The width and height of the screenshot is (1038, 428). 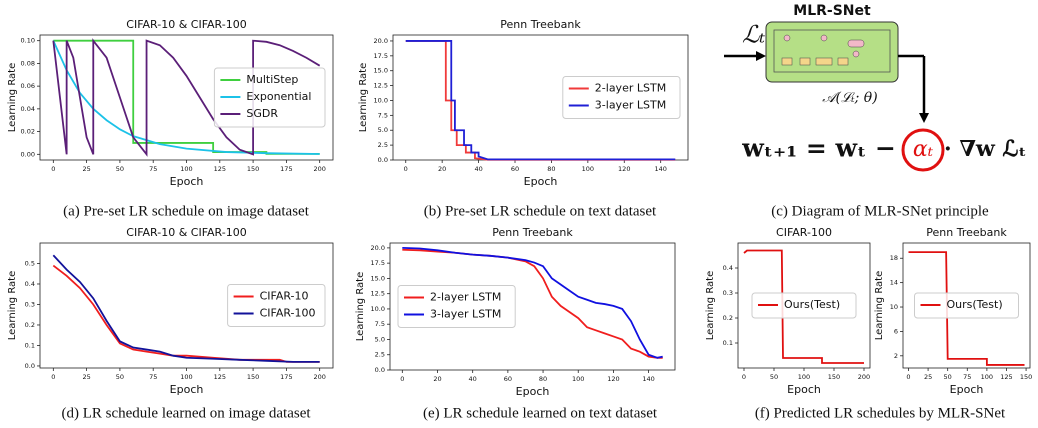 What do you see at coordinates (1006, 377) in the screenshot?
I see `x-tick-label: 125` at bounding box center [1006, 377].